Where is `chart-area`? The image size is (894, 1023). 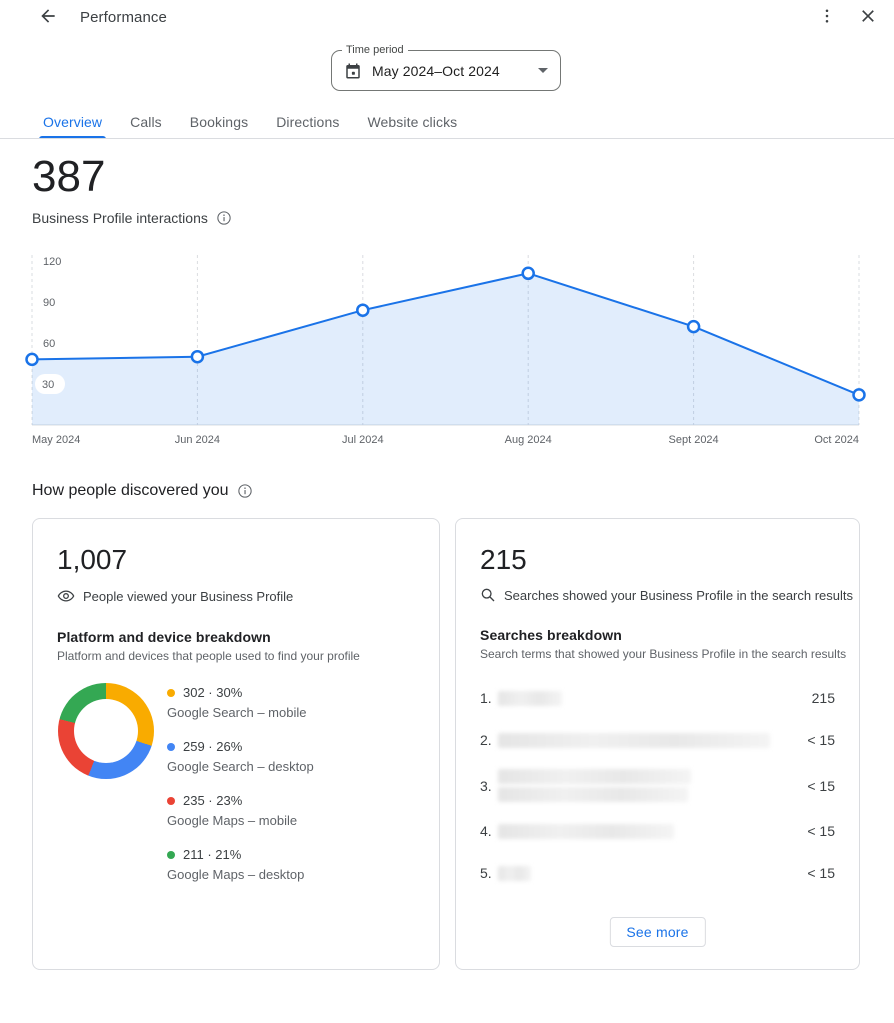
chart-area is located at coordinates (445, 349).